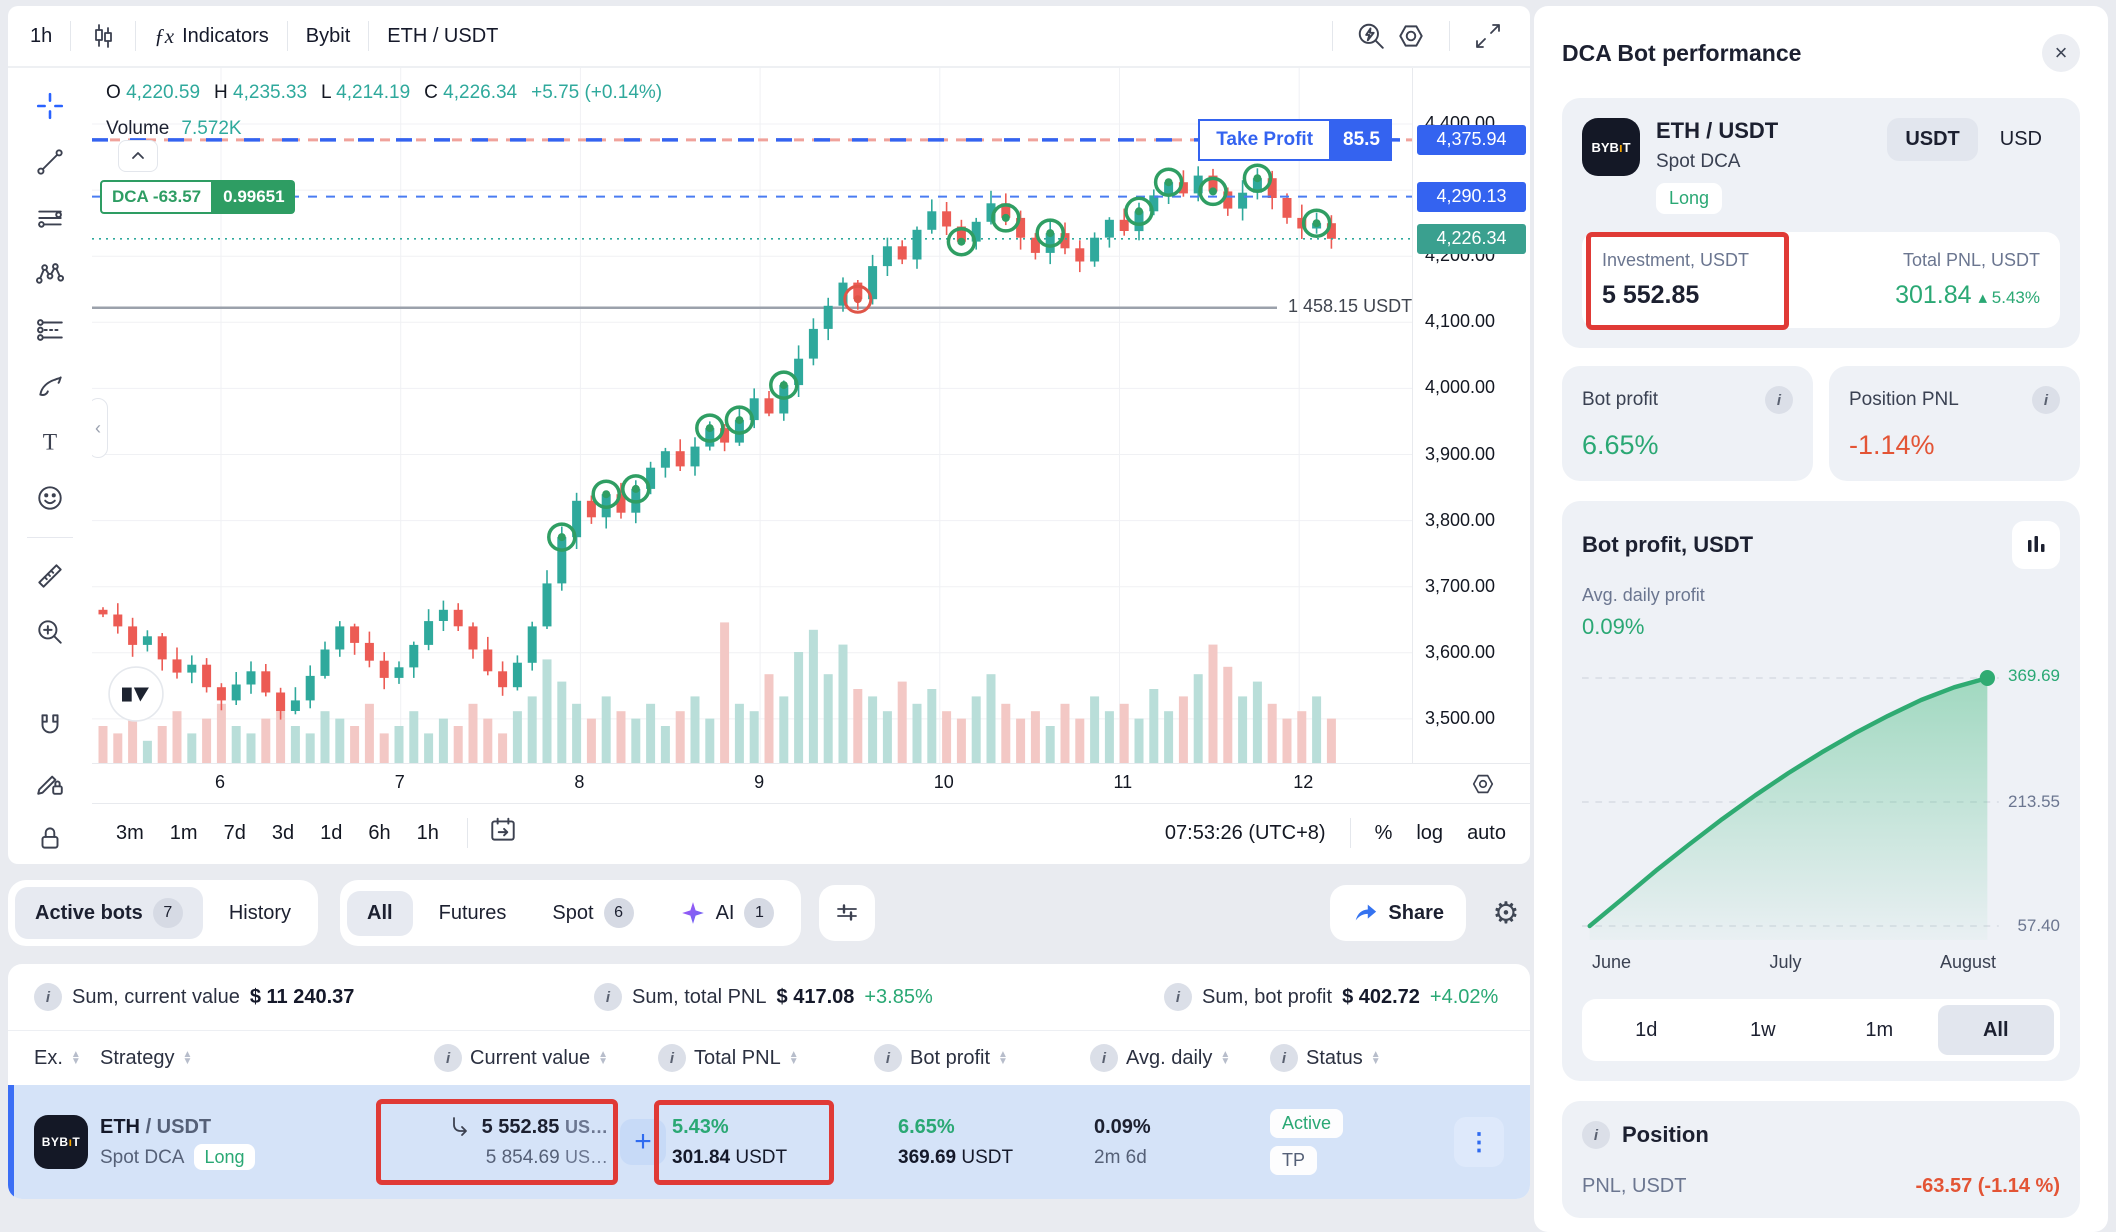 The width and height of the screenshot is (2116, 1232). What do you see at coordinates (1430, 832) in the screenshot?
I see `log-scale-button: log` at bounding box center [1430, 832].